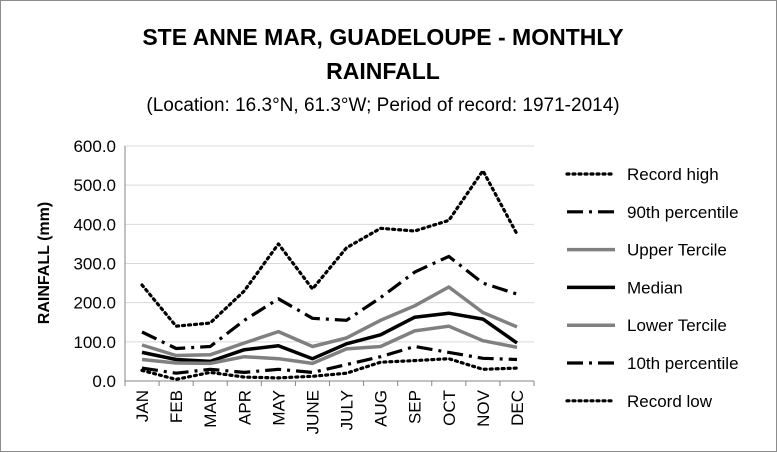 The image size is (777, 453). I want to click on series-line-90th-percentile, so click(329, 302).